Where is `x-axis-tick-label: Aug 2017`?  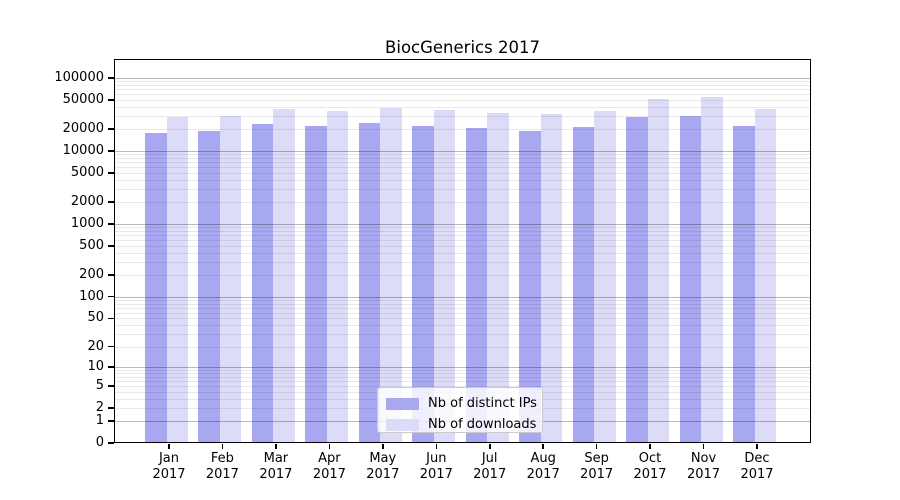
x-axis-tick-label: Aug 2017 is located at coordinates (543, 467).